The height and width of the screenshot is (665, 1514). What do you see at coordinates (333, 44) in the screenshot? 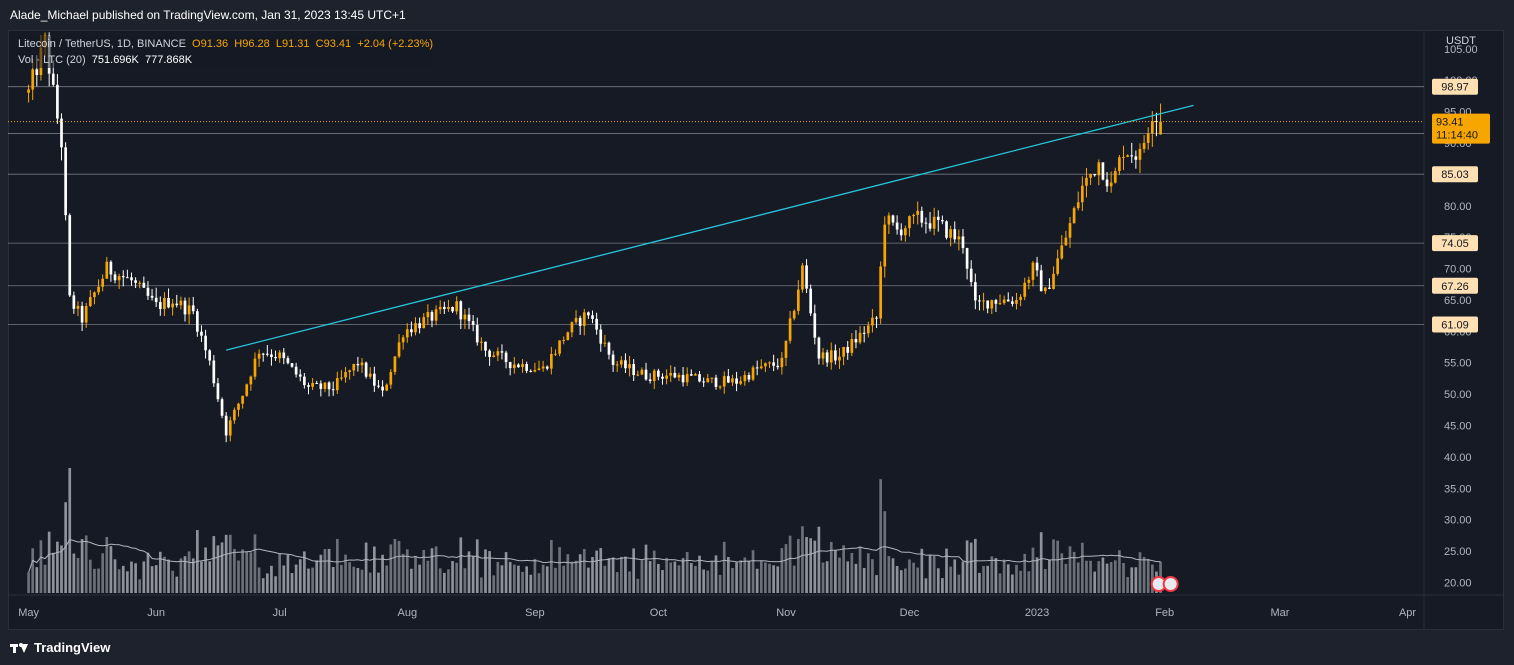
I see `close-value: C93.41` at bounding box center [333, 44].